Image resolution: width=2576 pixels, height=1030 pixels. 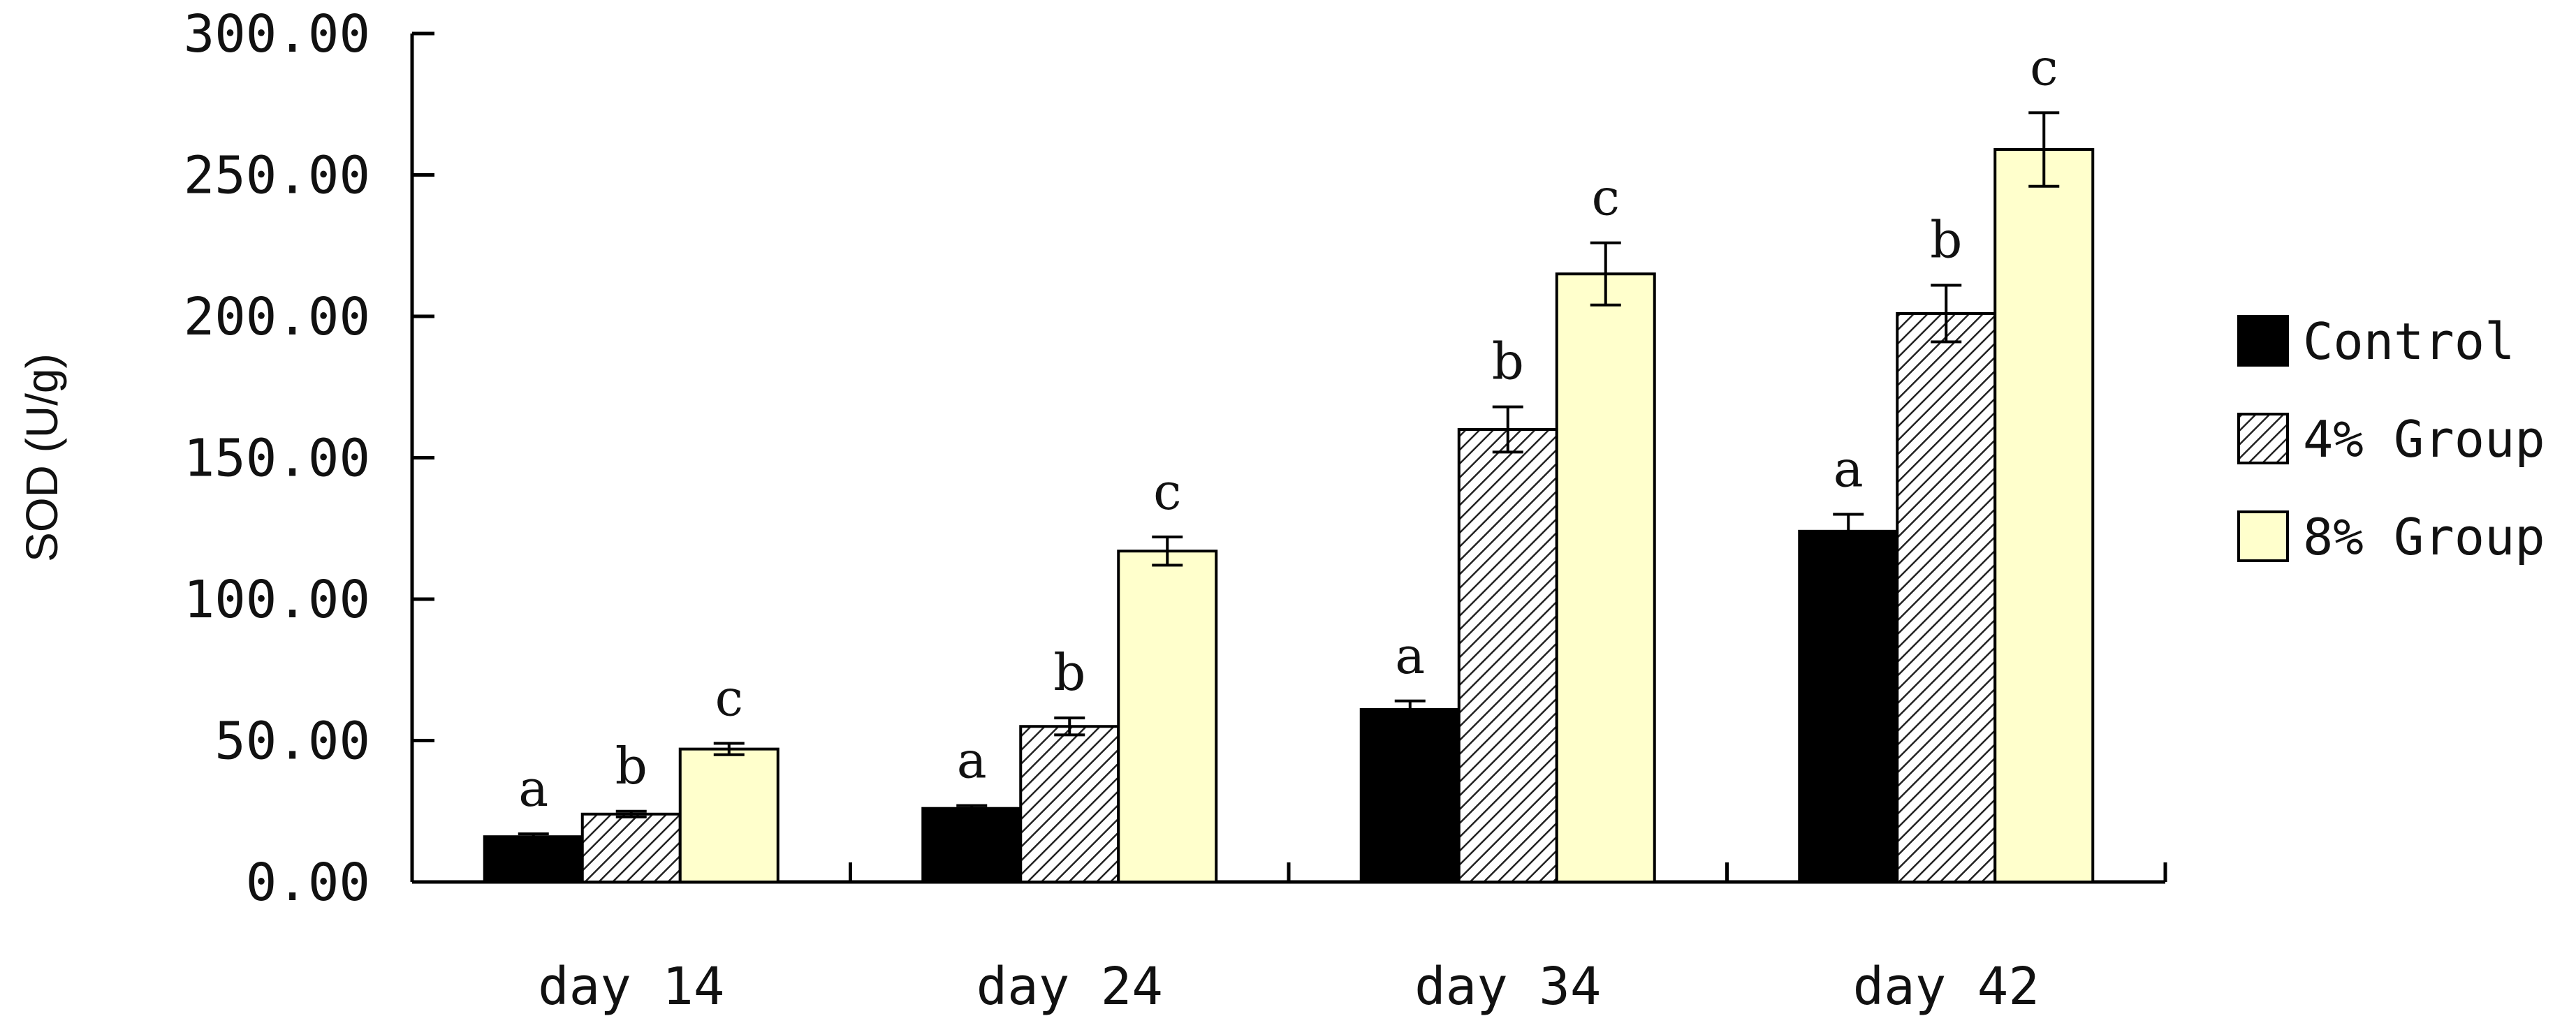 I want to click on y-tick-label: 250.00, so click(x=277, y=176).